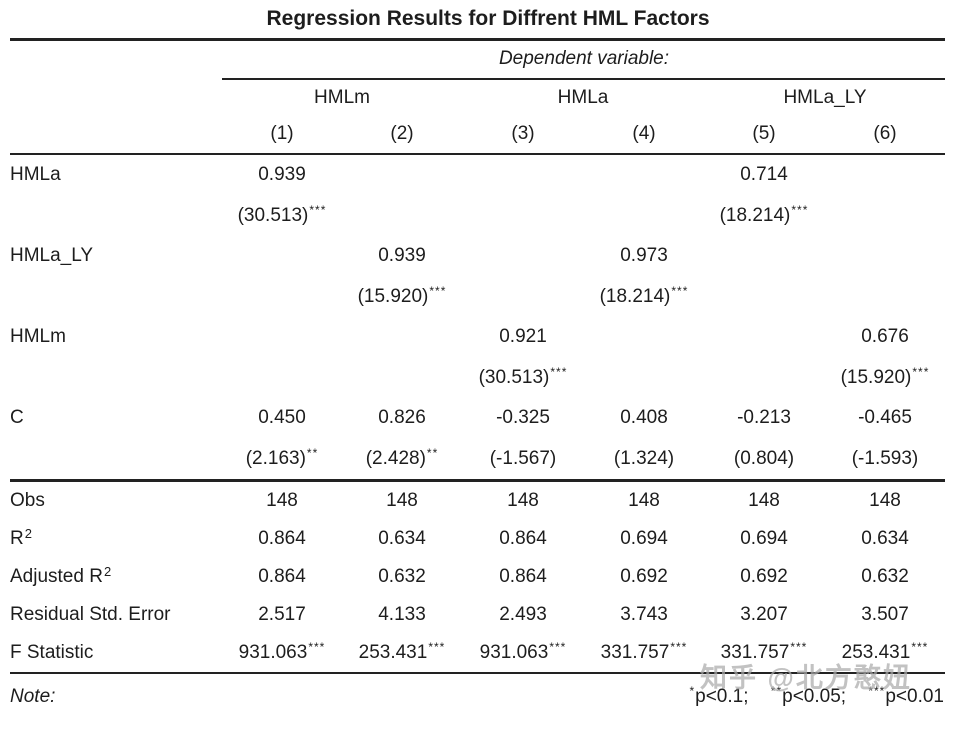 Image resolution: width=976 pixels, height=730 pixels. Describe the element at coordinates (52, 255) in the screenshot. I see `row-label: HMLa_LY` at that location.